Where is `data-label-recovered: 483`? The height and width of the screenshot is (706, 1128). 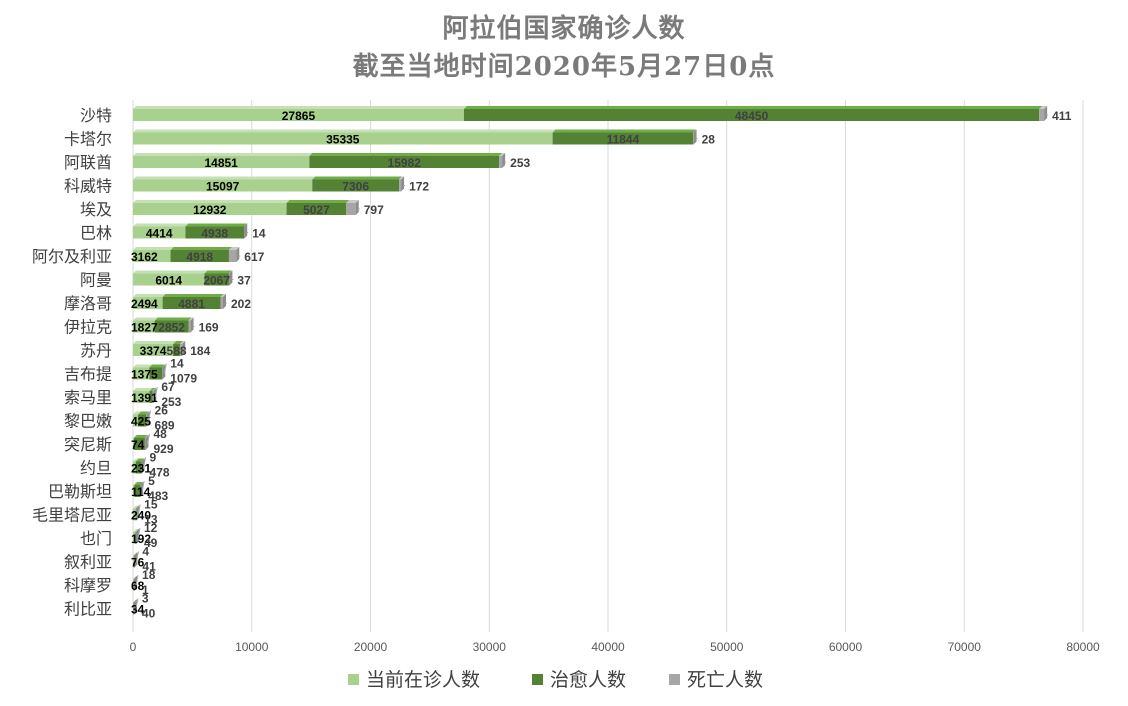 data-label-recovered: 483 is located at coordinates (158, 496).